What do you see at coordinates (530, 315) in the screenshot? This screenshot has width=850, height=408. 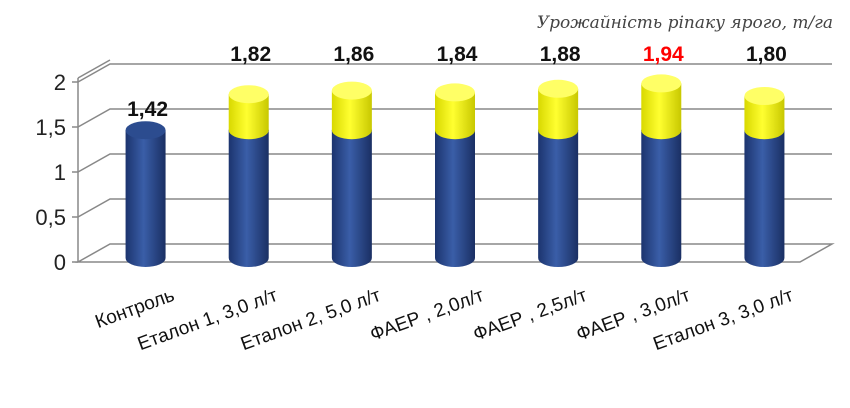 I see `category-label: ФАЕР , 2,5л/т` at bounding box center [530, 315].